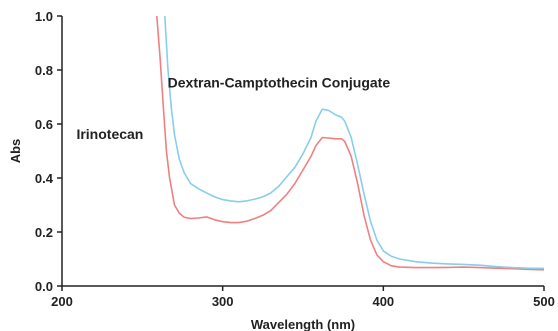 Image resolution: width=558 pixels, height=331 pixels. I want to click on y-axis-title: Abs, so click(15, 151).